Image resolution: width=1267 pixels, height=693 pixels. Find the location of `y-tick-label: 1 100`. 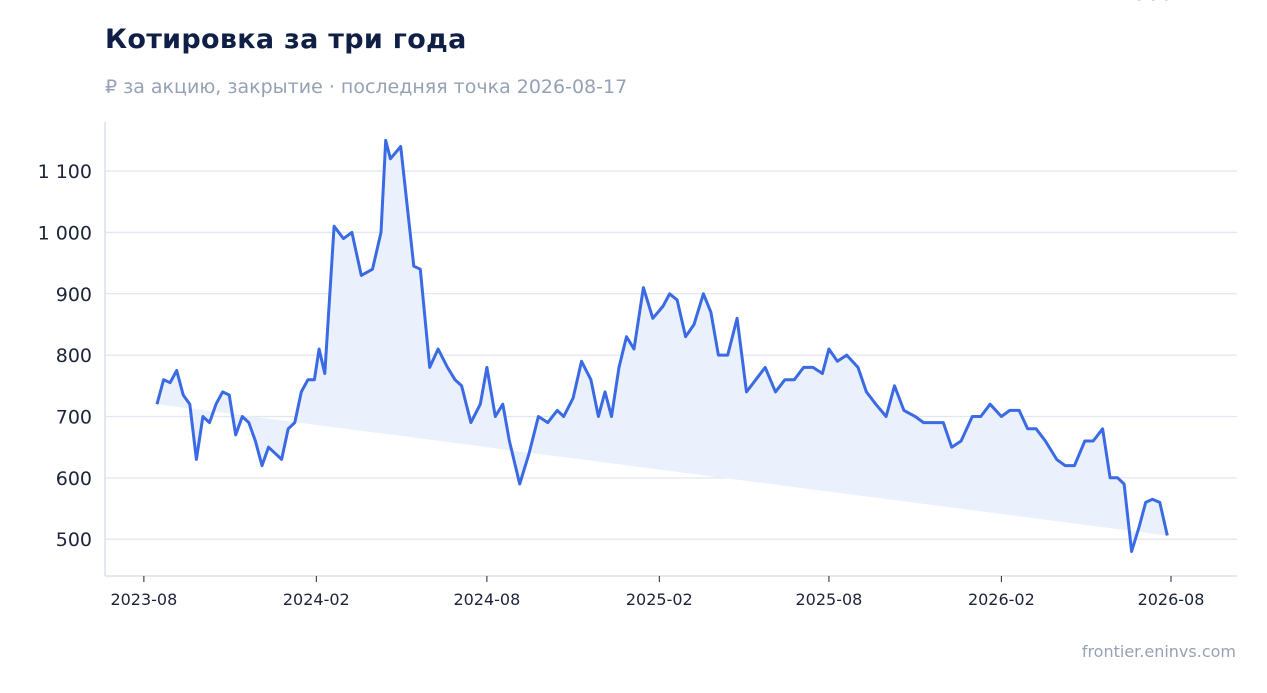

y-tick-label: 1 100 is located at coordinates (65, 172).